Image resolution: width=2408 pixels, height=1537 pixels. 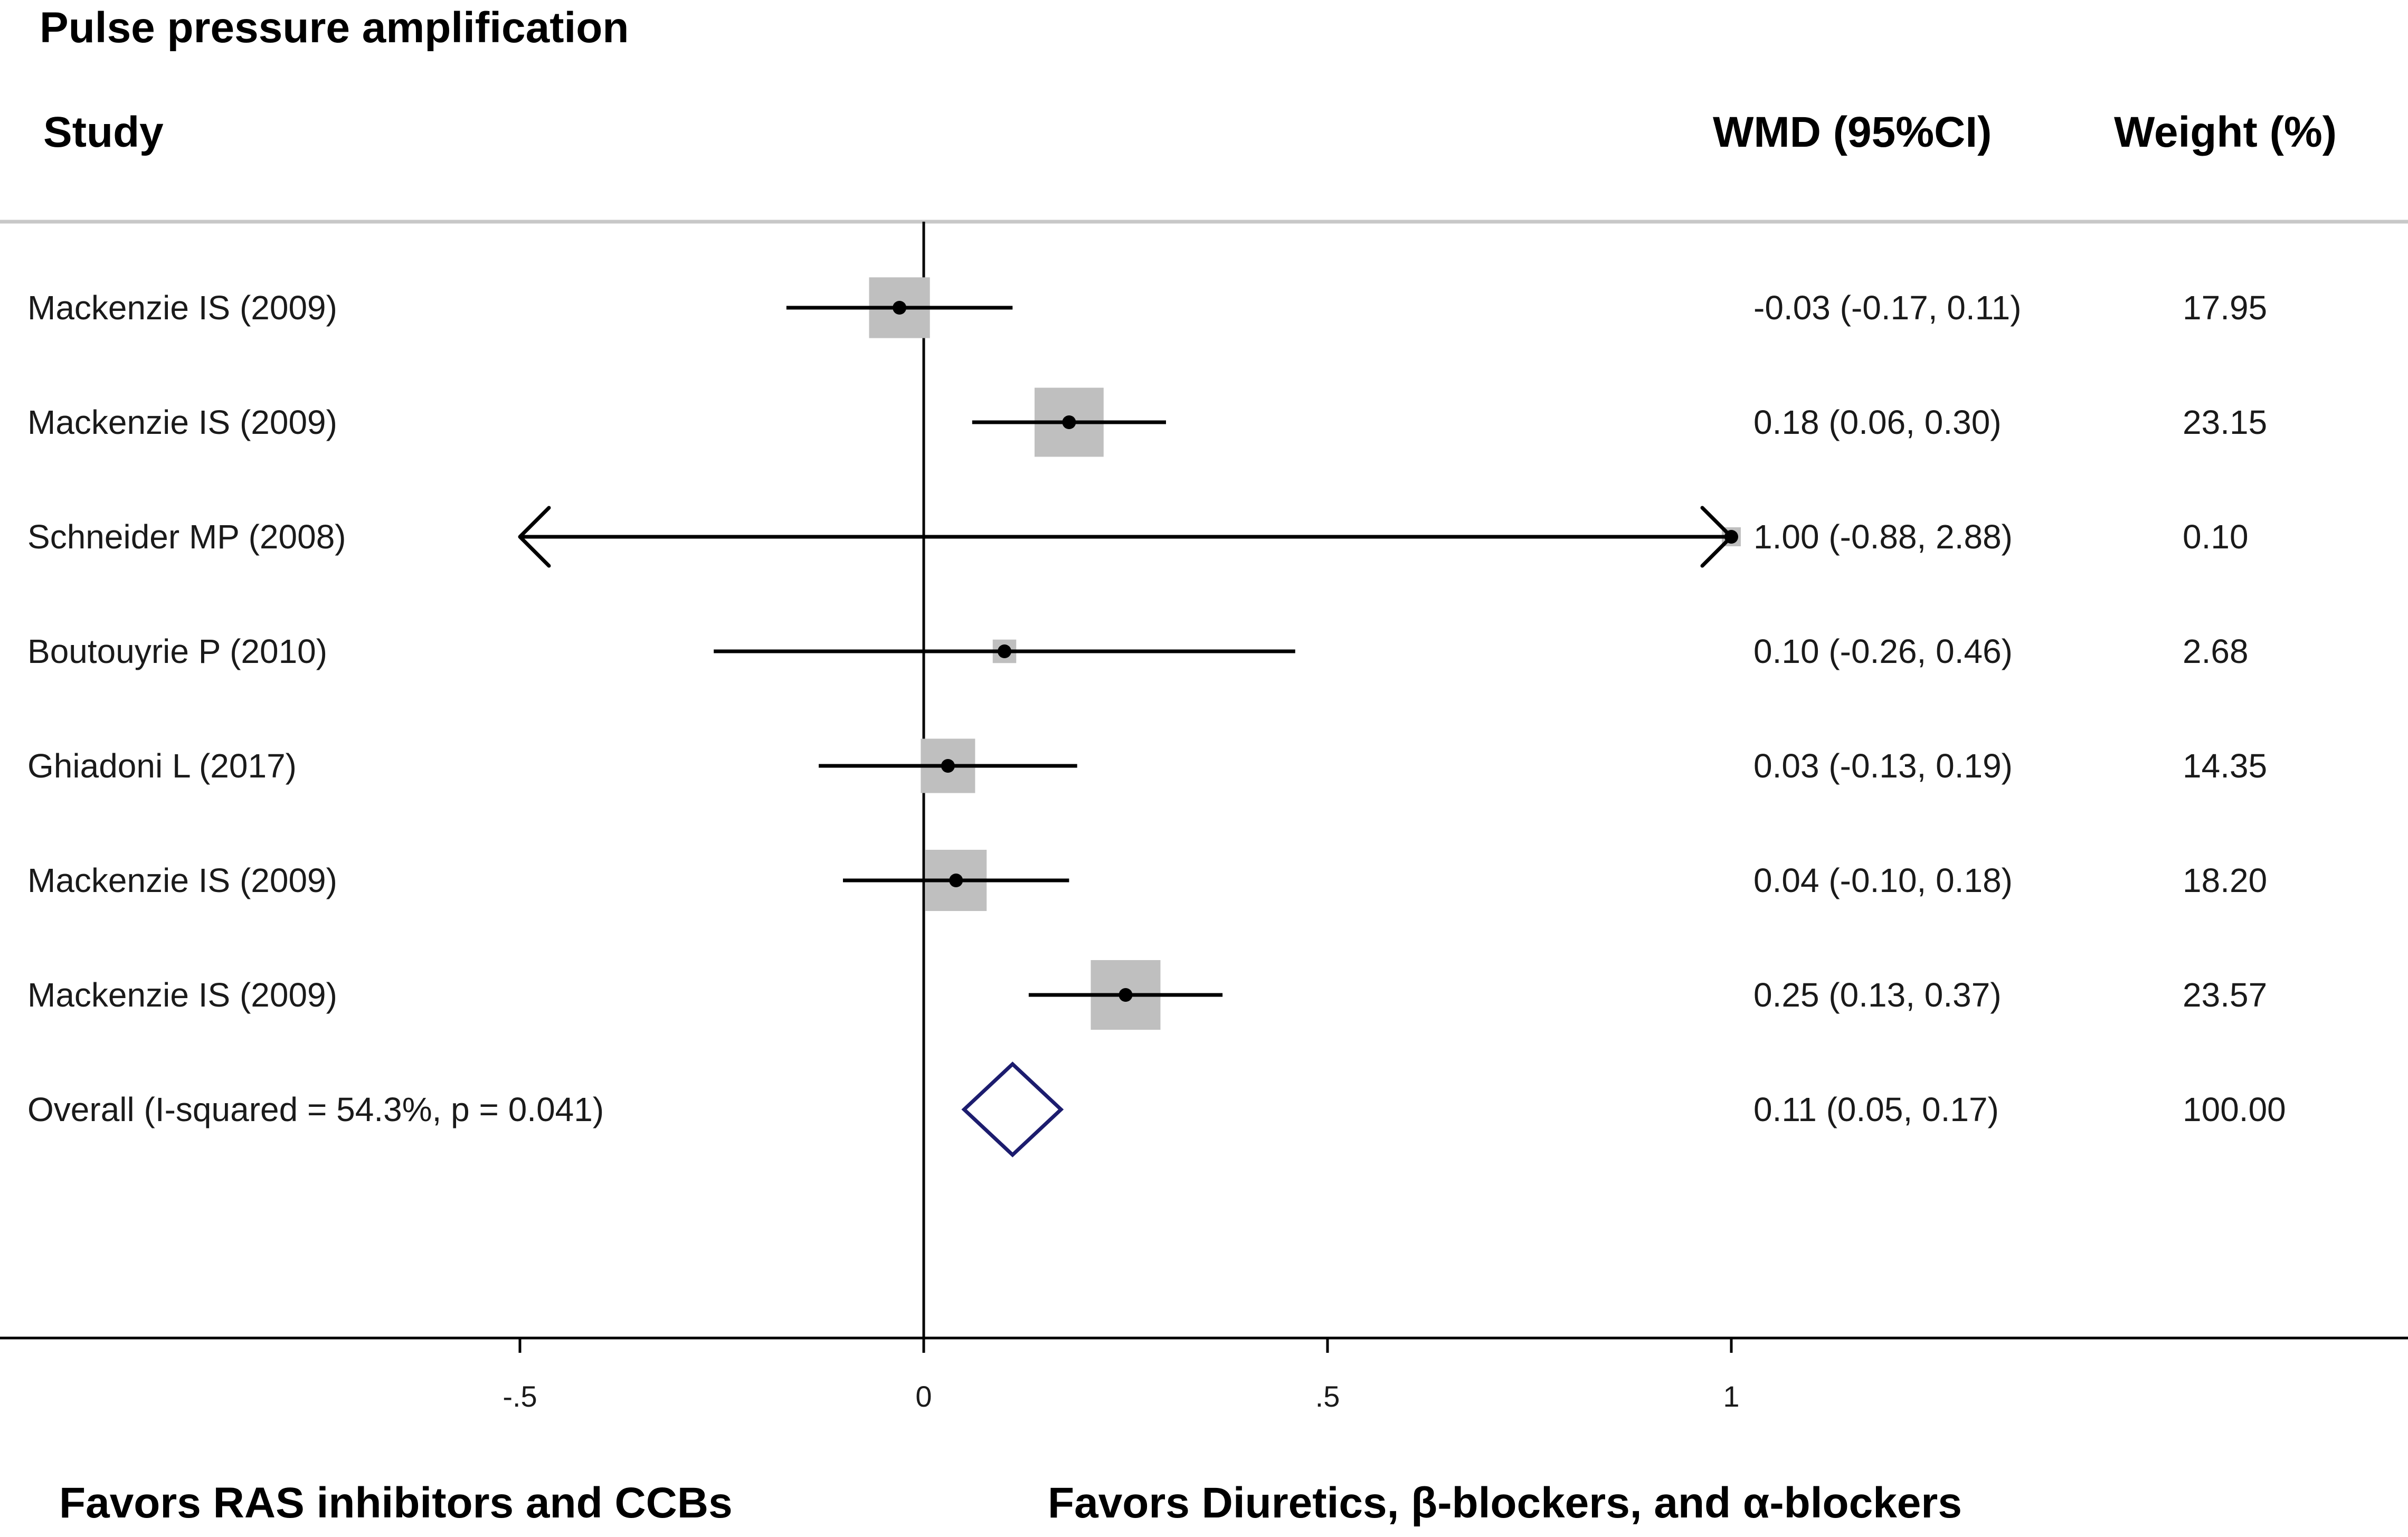 I want to click on overall-wmd-ci: 0.11 (0.05, 0.17), so click(x=1876, y=1109).